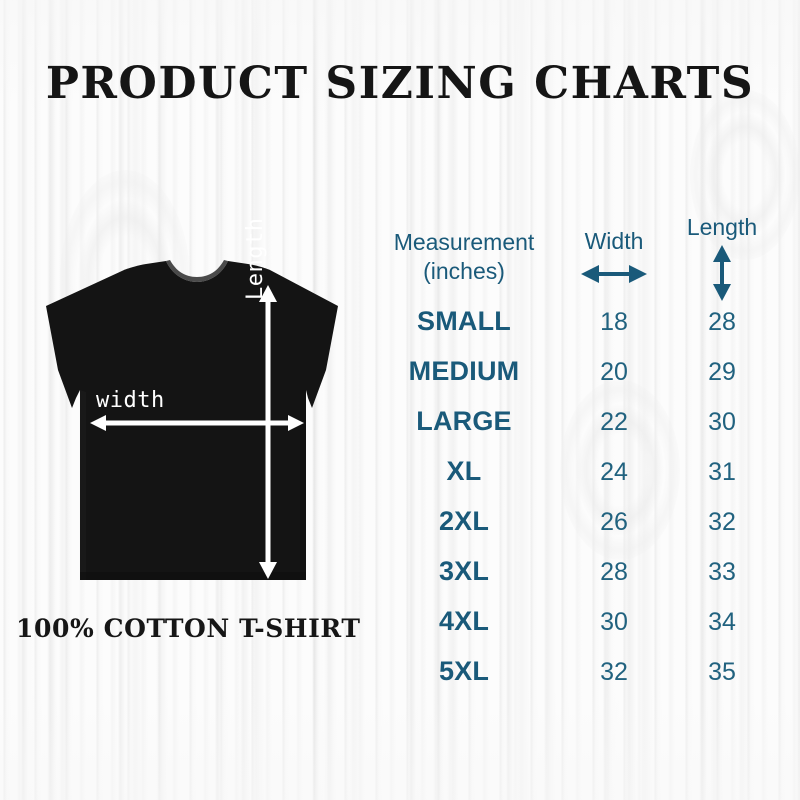  Describe the element at coordinates (722, 522) in the screenshot. I see `length-value: 32` at that location.